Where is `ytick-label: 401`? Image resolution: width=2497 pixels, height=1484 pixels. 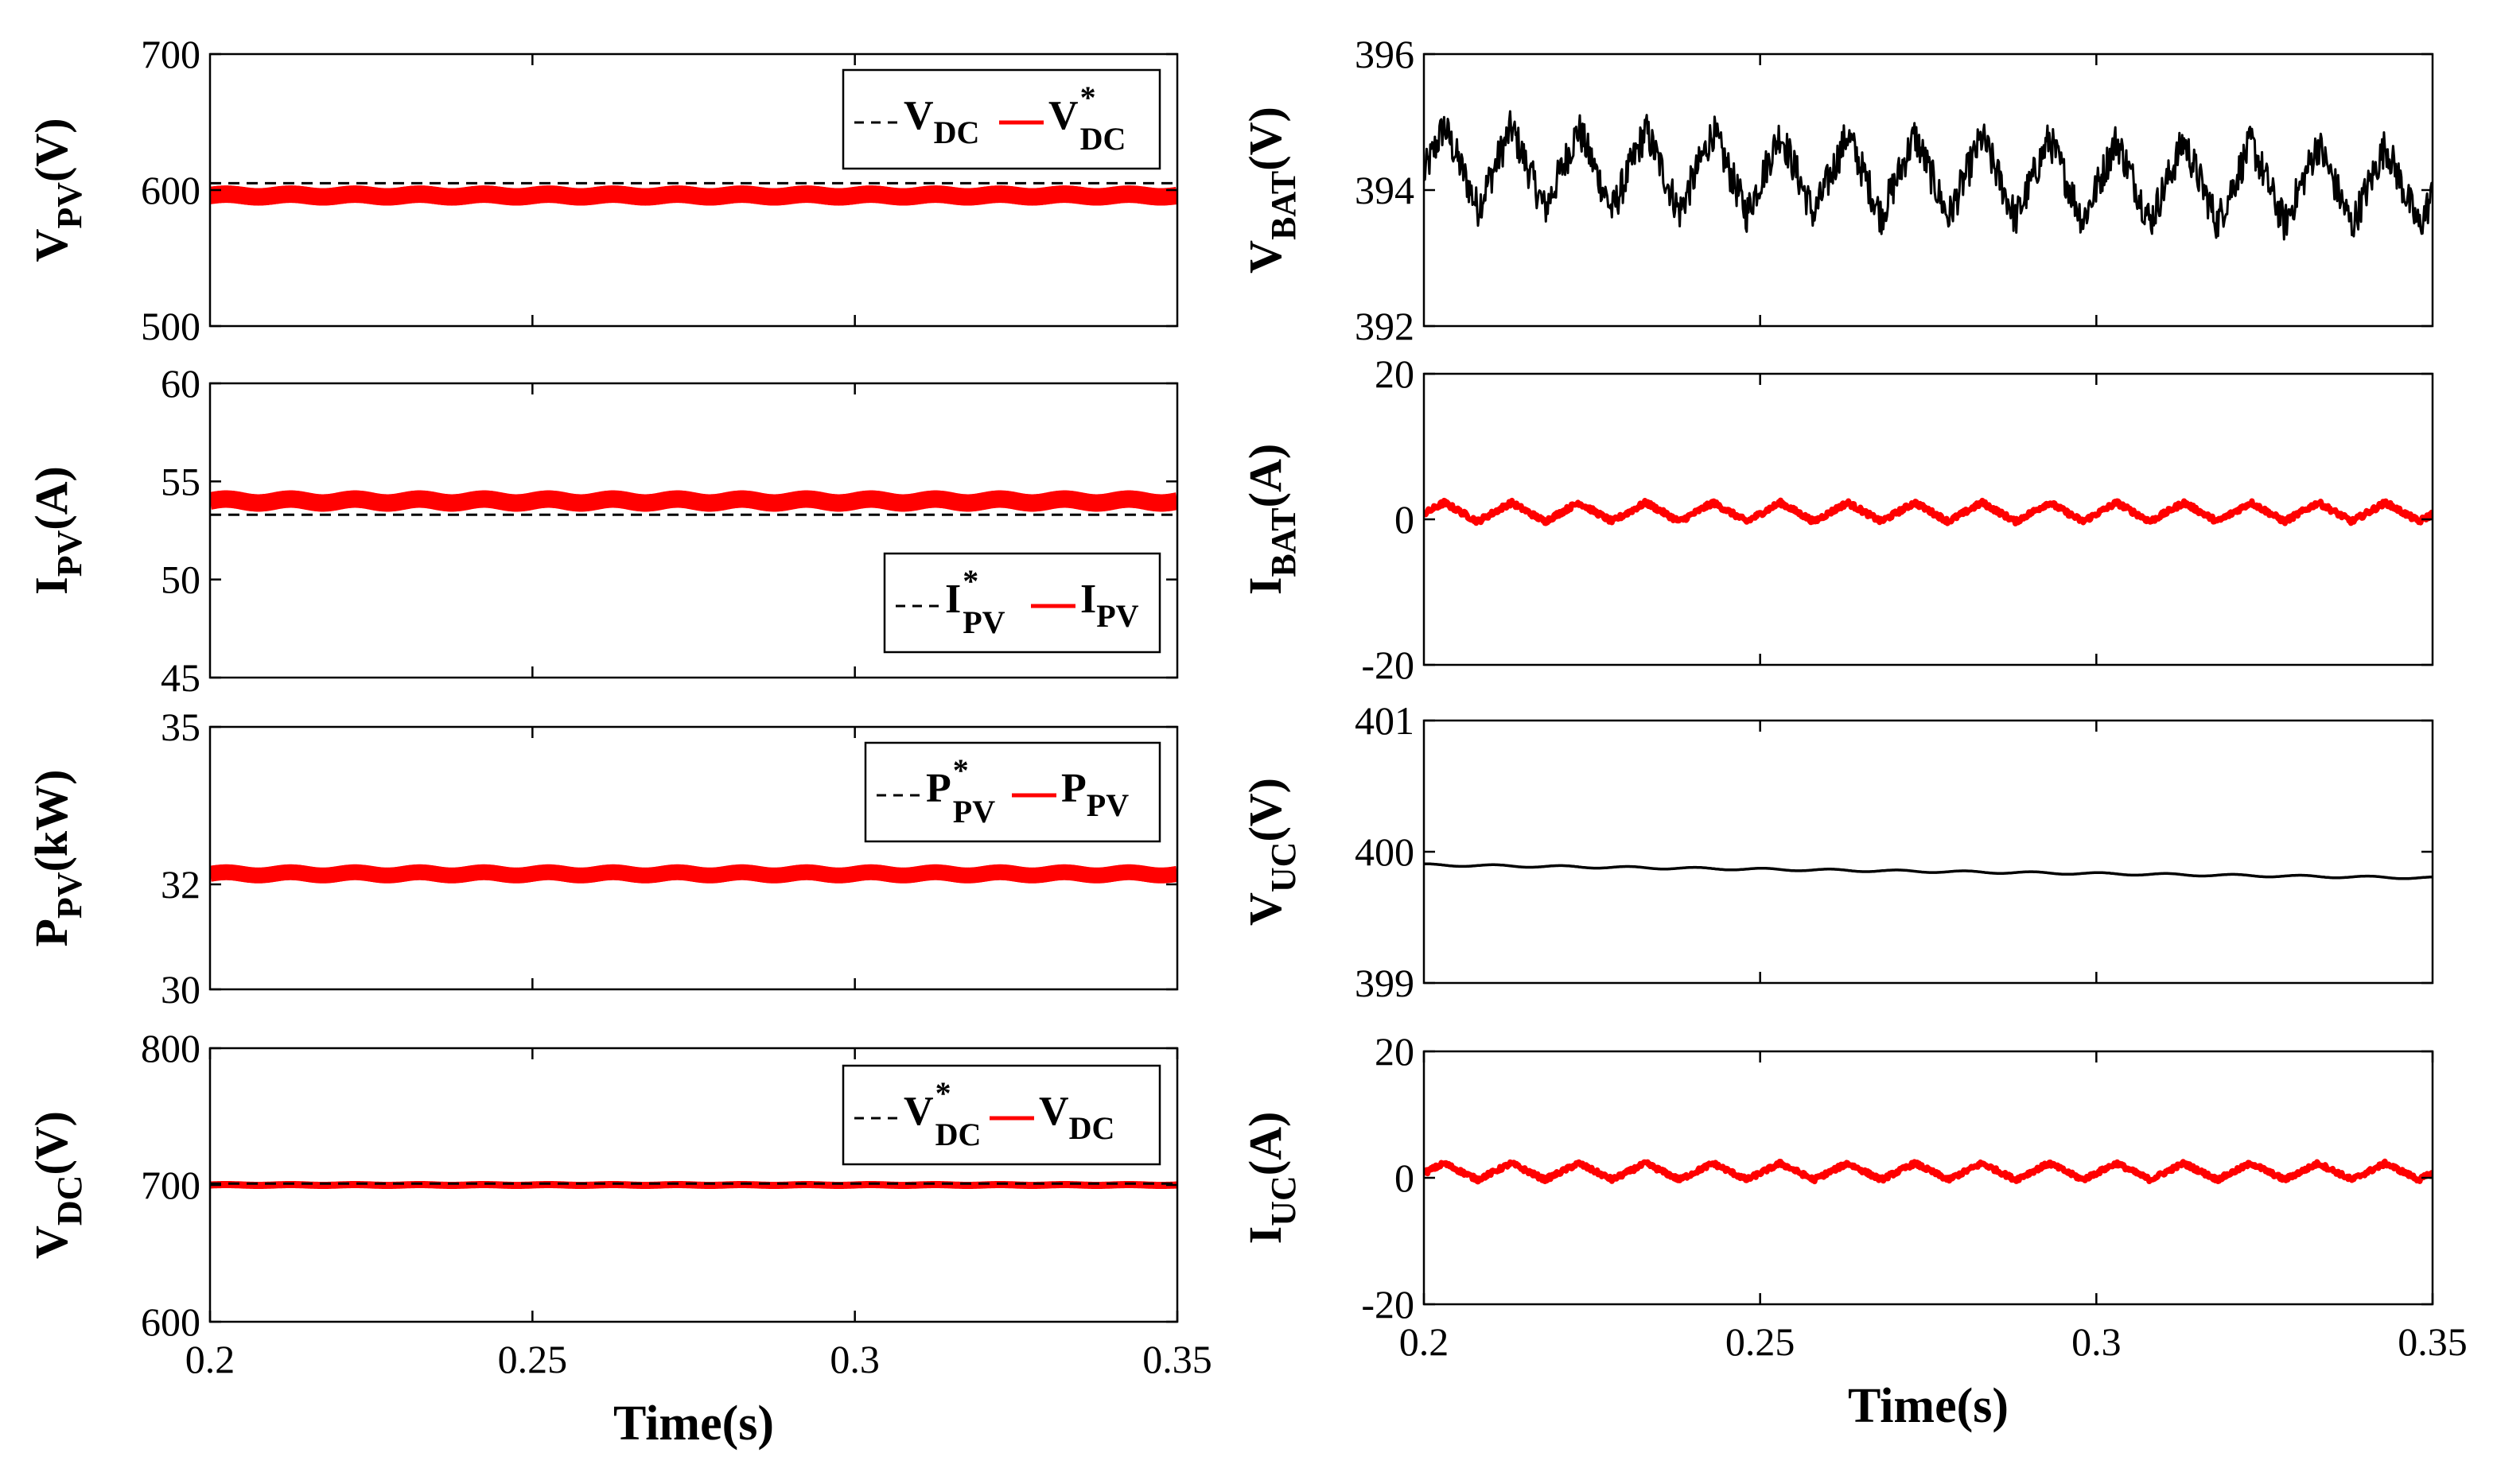 ytick-label: 401 is located at coordinates (1384, 720).